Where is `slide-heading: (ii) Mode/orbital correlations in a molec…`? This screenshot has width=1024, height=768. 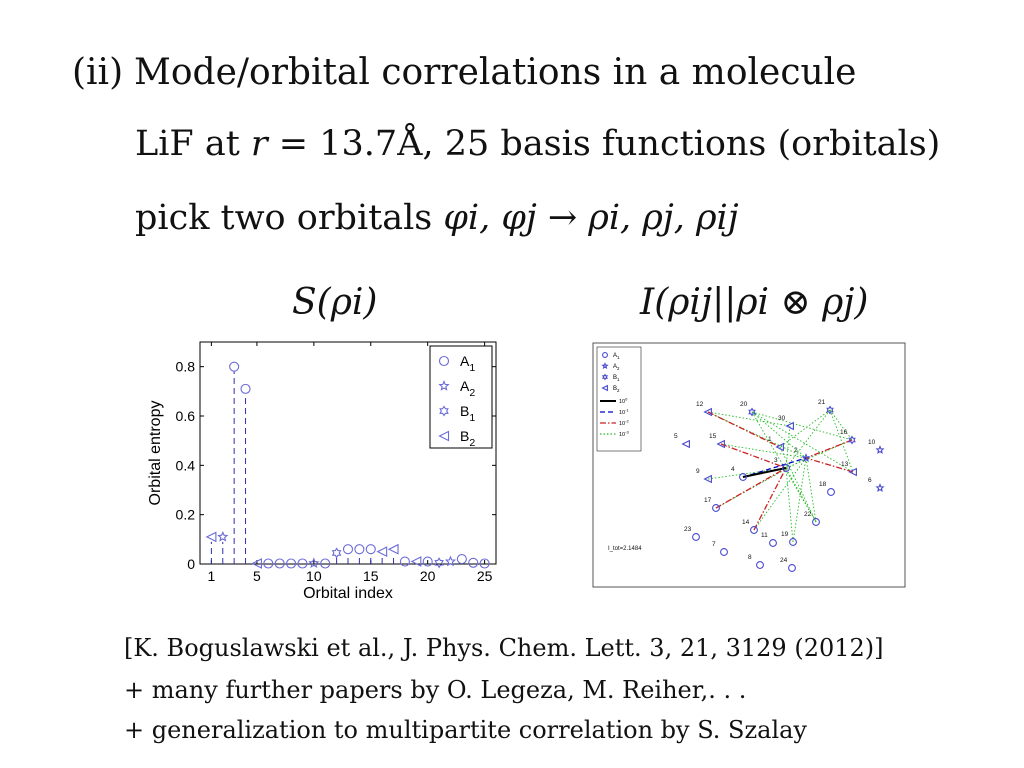
slide-heading: (ii) Mode/orbital correlations in a molec… is located at coordinates (464, 72).